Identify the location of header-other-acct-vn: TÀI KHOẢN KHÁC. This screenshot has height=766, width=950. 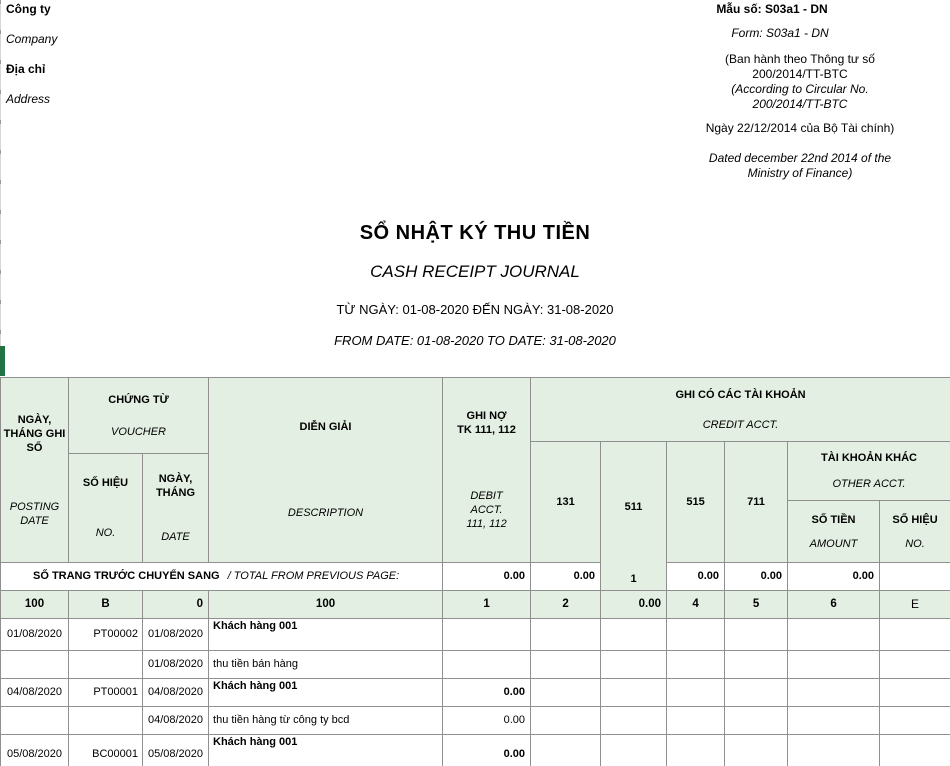
(869, 458).